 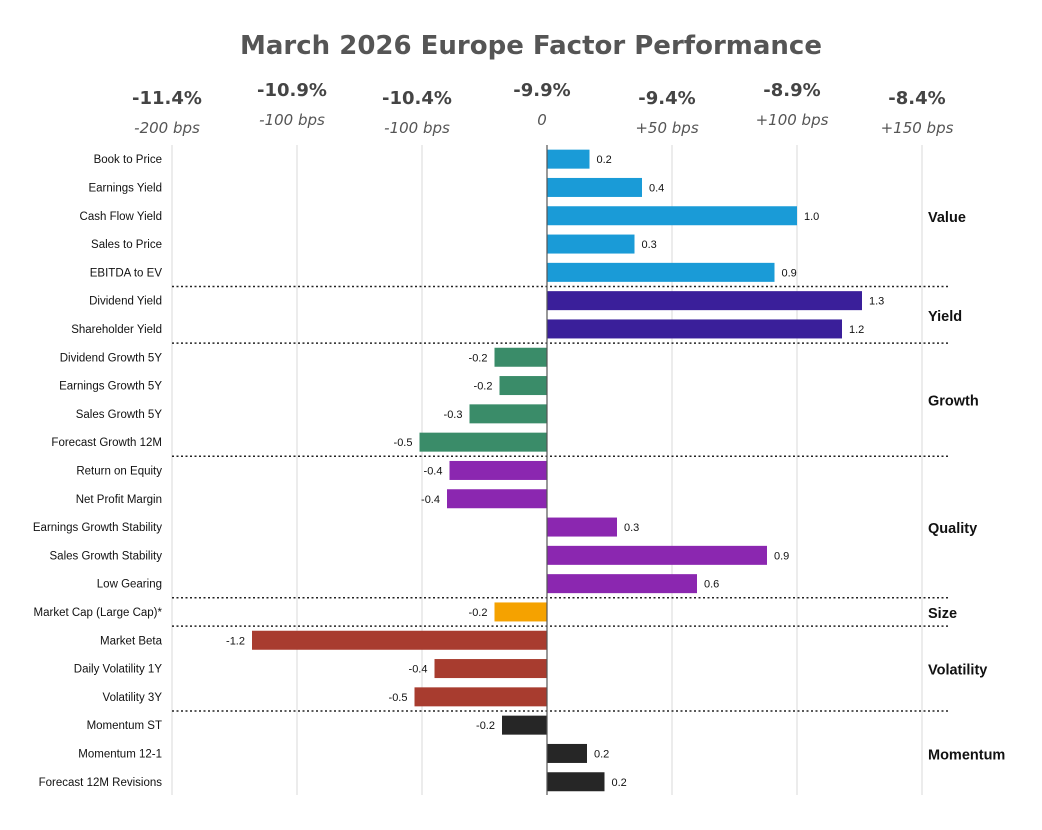 What do you see at coordinates (711, 585) in the screenshot?
I see `value-label: 0.6` at bounding box center [711, 585].